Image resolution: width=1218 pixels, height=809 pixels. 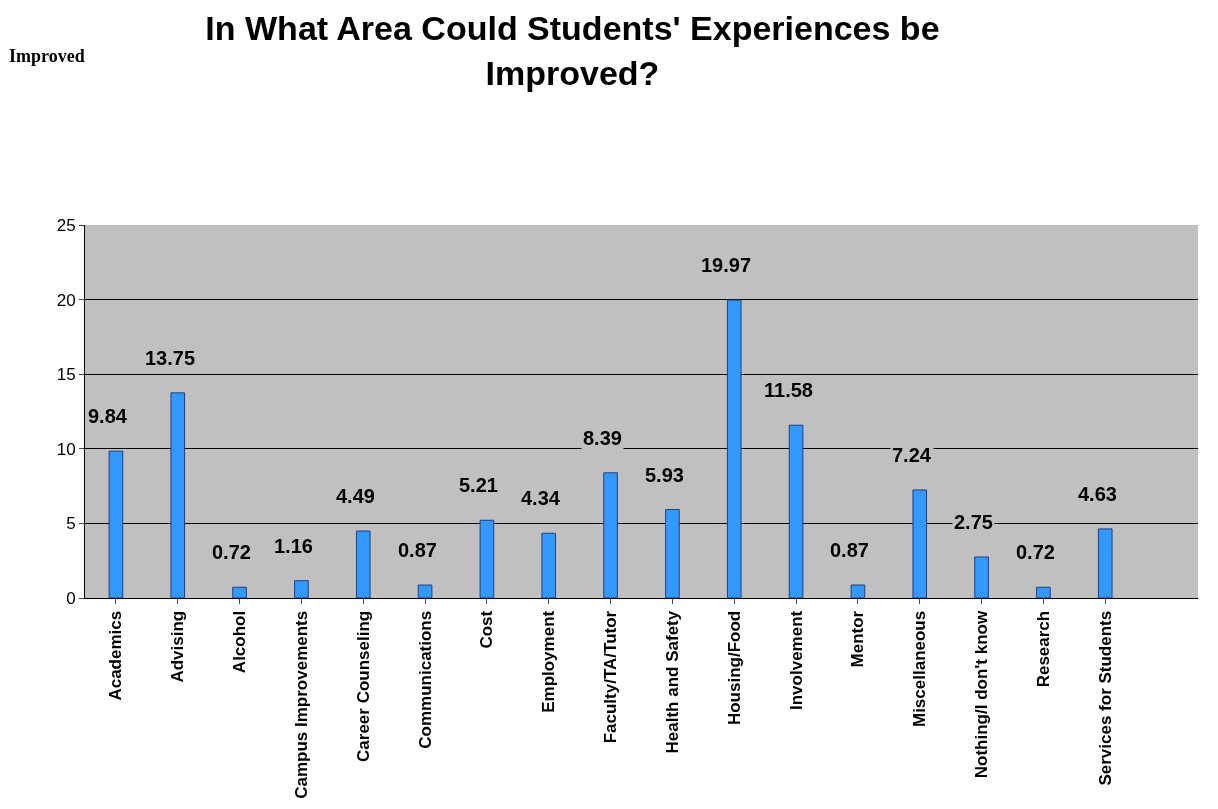 What do you see at coordinates (66, 449) in the screenshot?
I see `y-tick-label: 10` at bounding box center [66, 449].